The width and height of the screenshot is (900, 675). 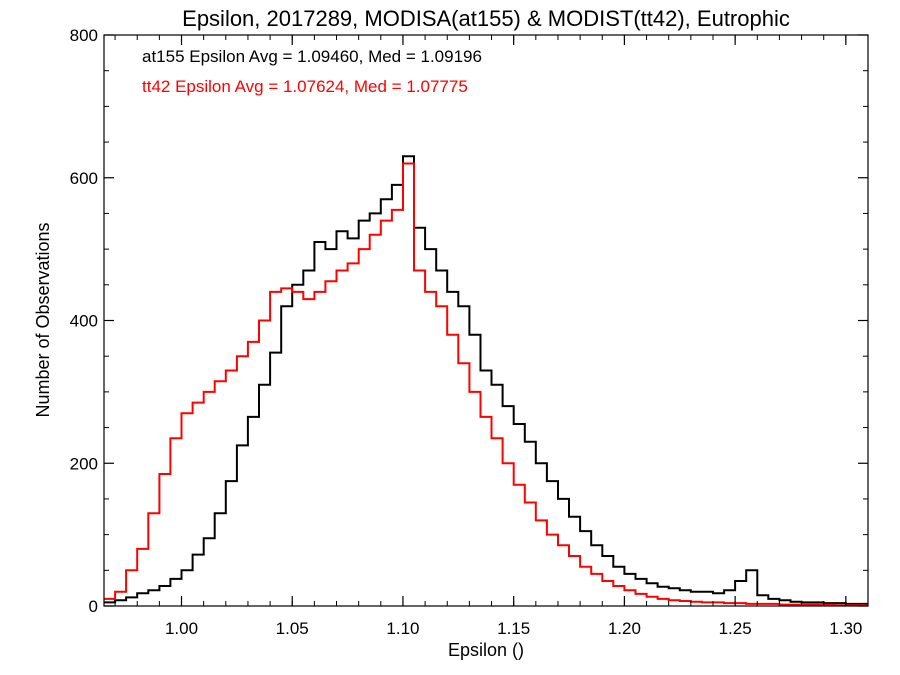 I want to click on x-tick-label: 1.05, so click(x=292, y=628).